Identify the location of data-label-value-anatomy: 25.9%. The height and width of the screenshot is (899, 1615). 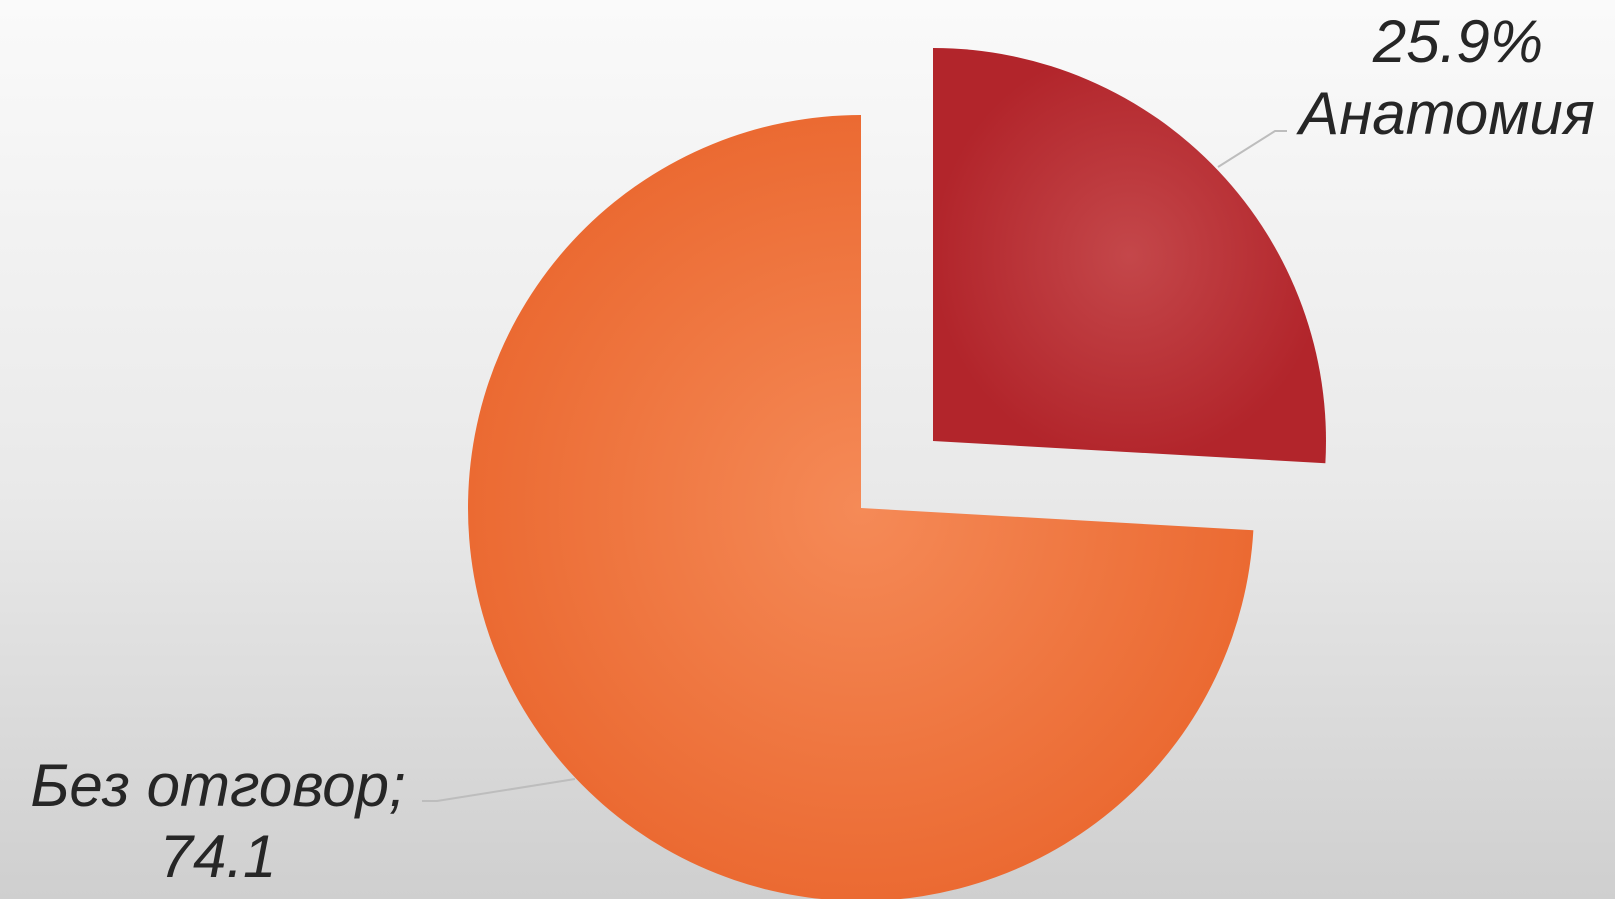
(1457, 41).